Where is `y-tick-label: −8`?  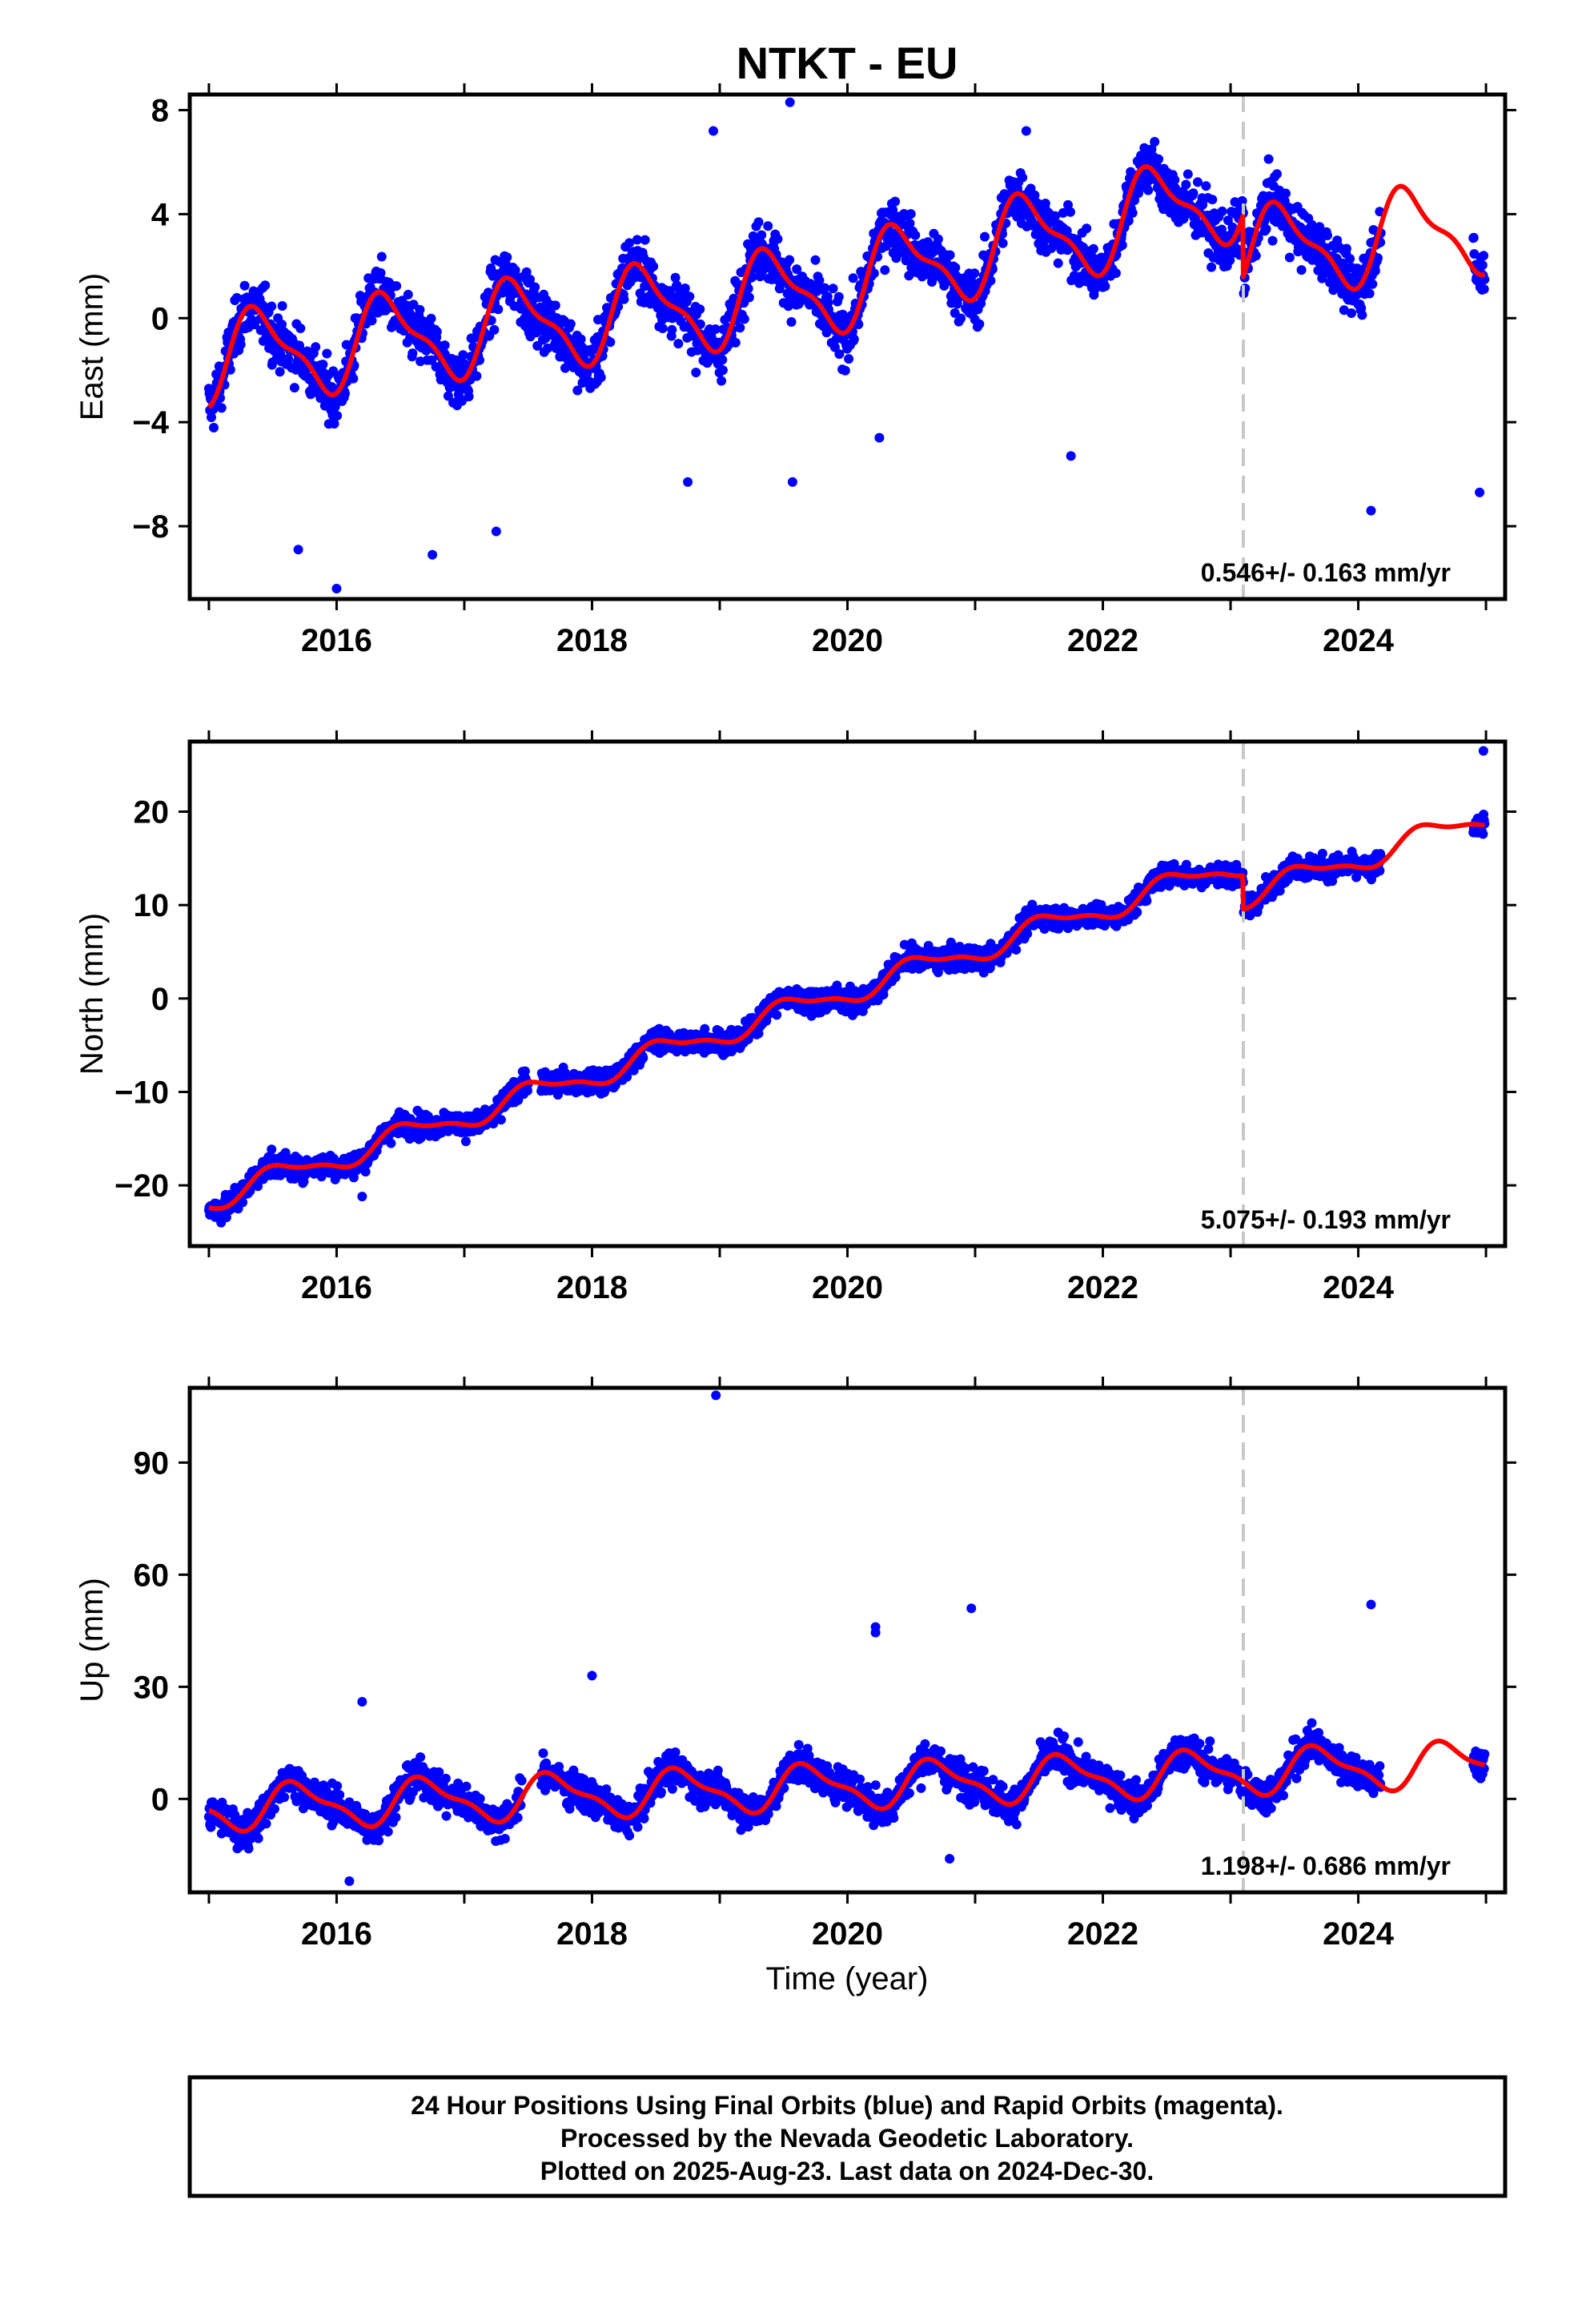
y-tick-label: −8 is located at coordinates (151, 527).